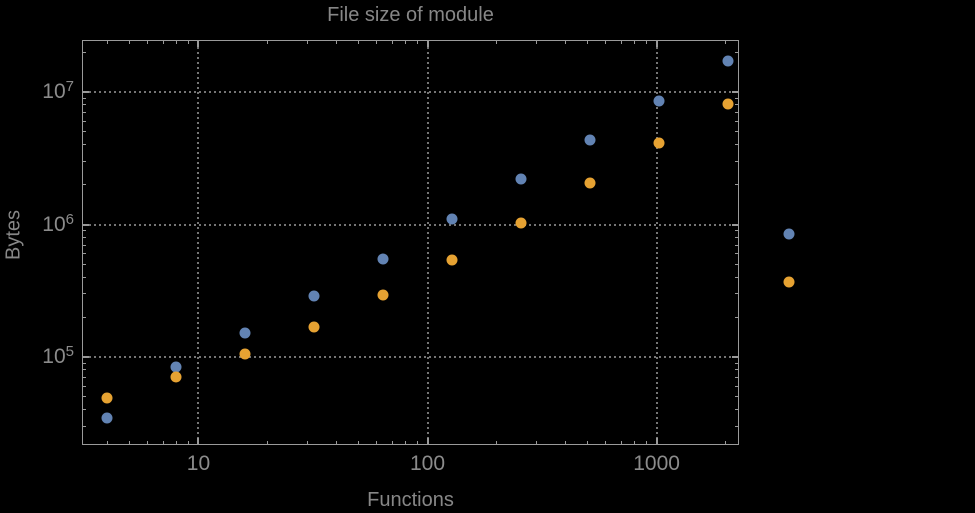 Image resolution: width=975 pixels, height=513 pixels. Describe the element at coordinates (428, 463) in the screenshot. I see `x-tick-label: 100` at that location.